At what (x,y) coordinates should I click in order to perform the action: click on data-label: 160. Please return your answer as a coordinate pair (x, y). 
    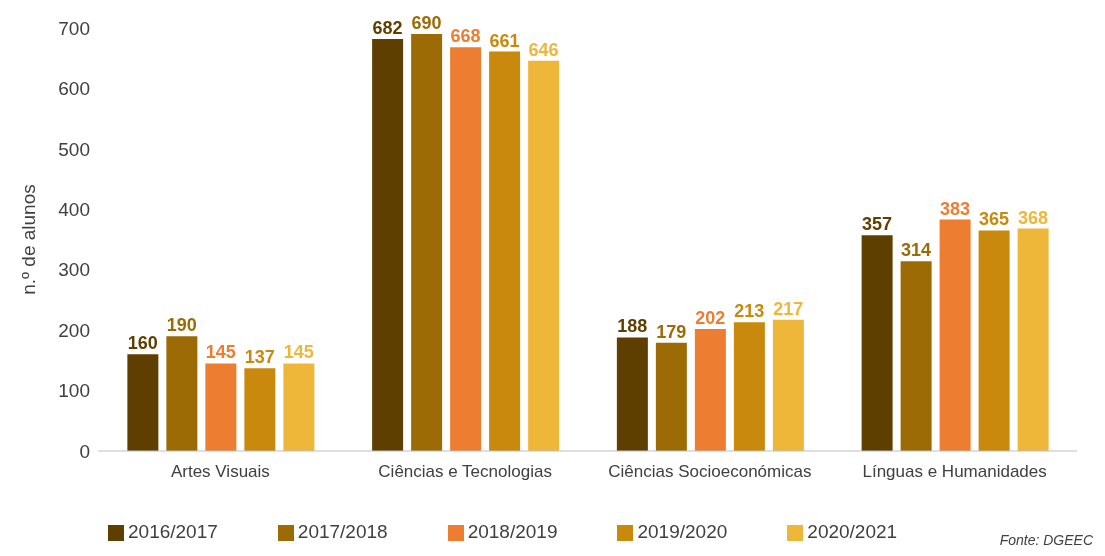
    Looking at the image, I should click on (142, 343).